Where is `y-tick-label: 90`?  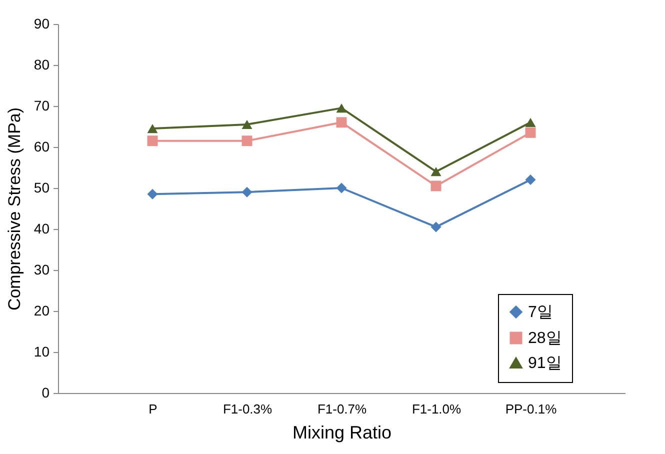 y-tick-label: 90 is located at coordinates (42, 24).